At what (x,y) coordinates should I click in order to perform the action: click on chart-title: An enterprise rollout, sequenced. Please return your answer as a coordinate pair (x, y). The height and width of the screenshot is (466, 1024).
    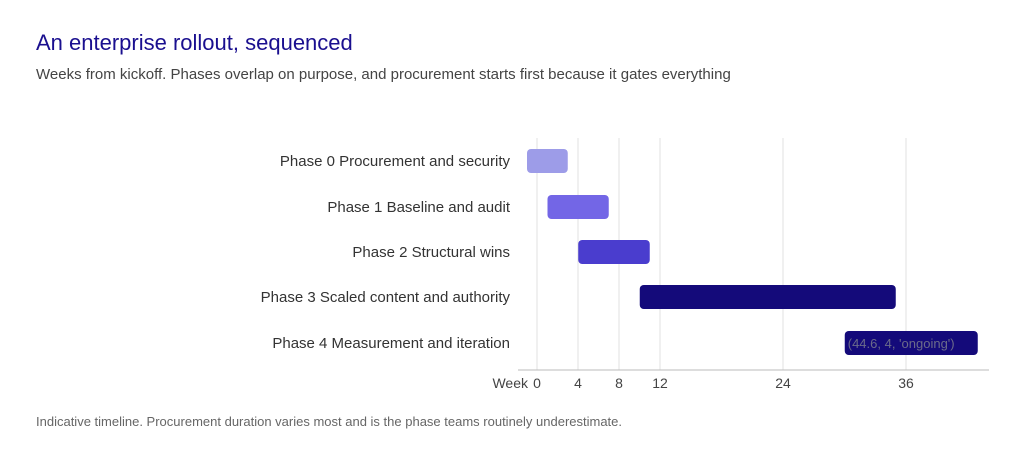
    Looking at the image, I should click on (194, 42).